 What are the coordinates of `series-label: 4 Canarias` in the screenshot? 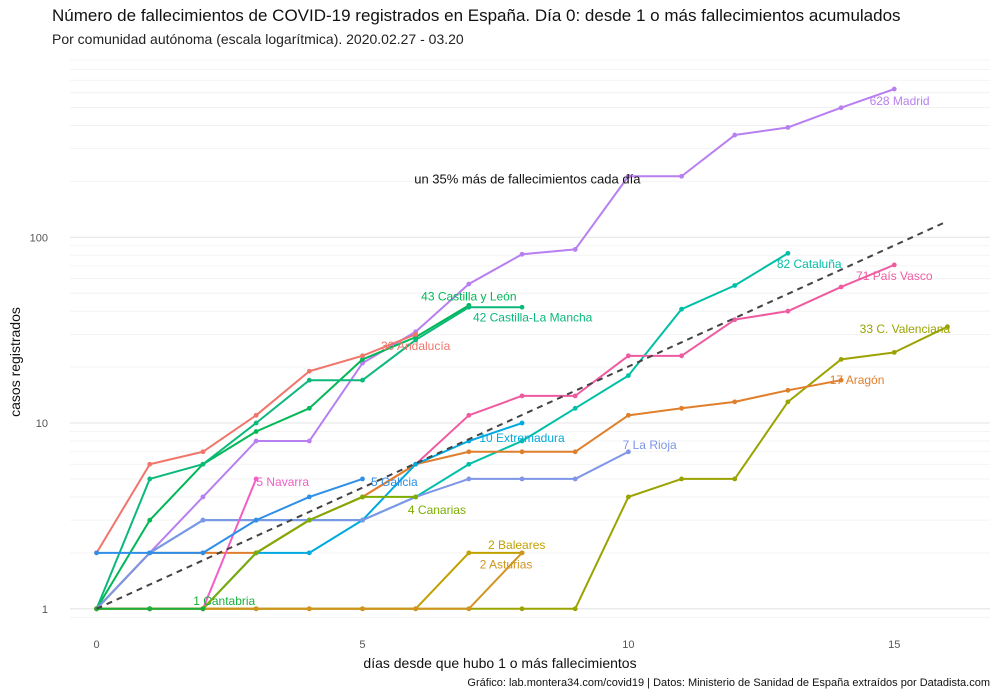 It's located at (437, 510).